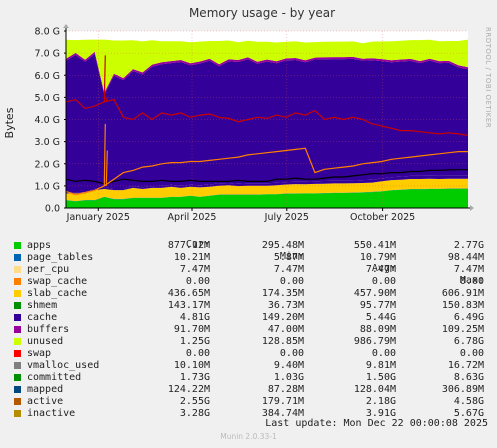 The width and height of the screenshot is (497, 448). Describe the element at coordinates (462, 329) in the screenshot. I see `legend-max: 109.25M` at that location.